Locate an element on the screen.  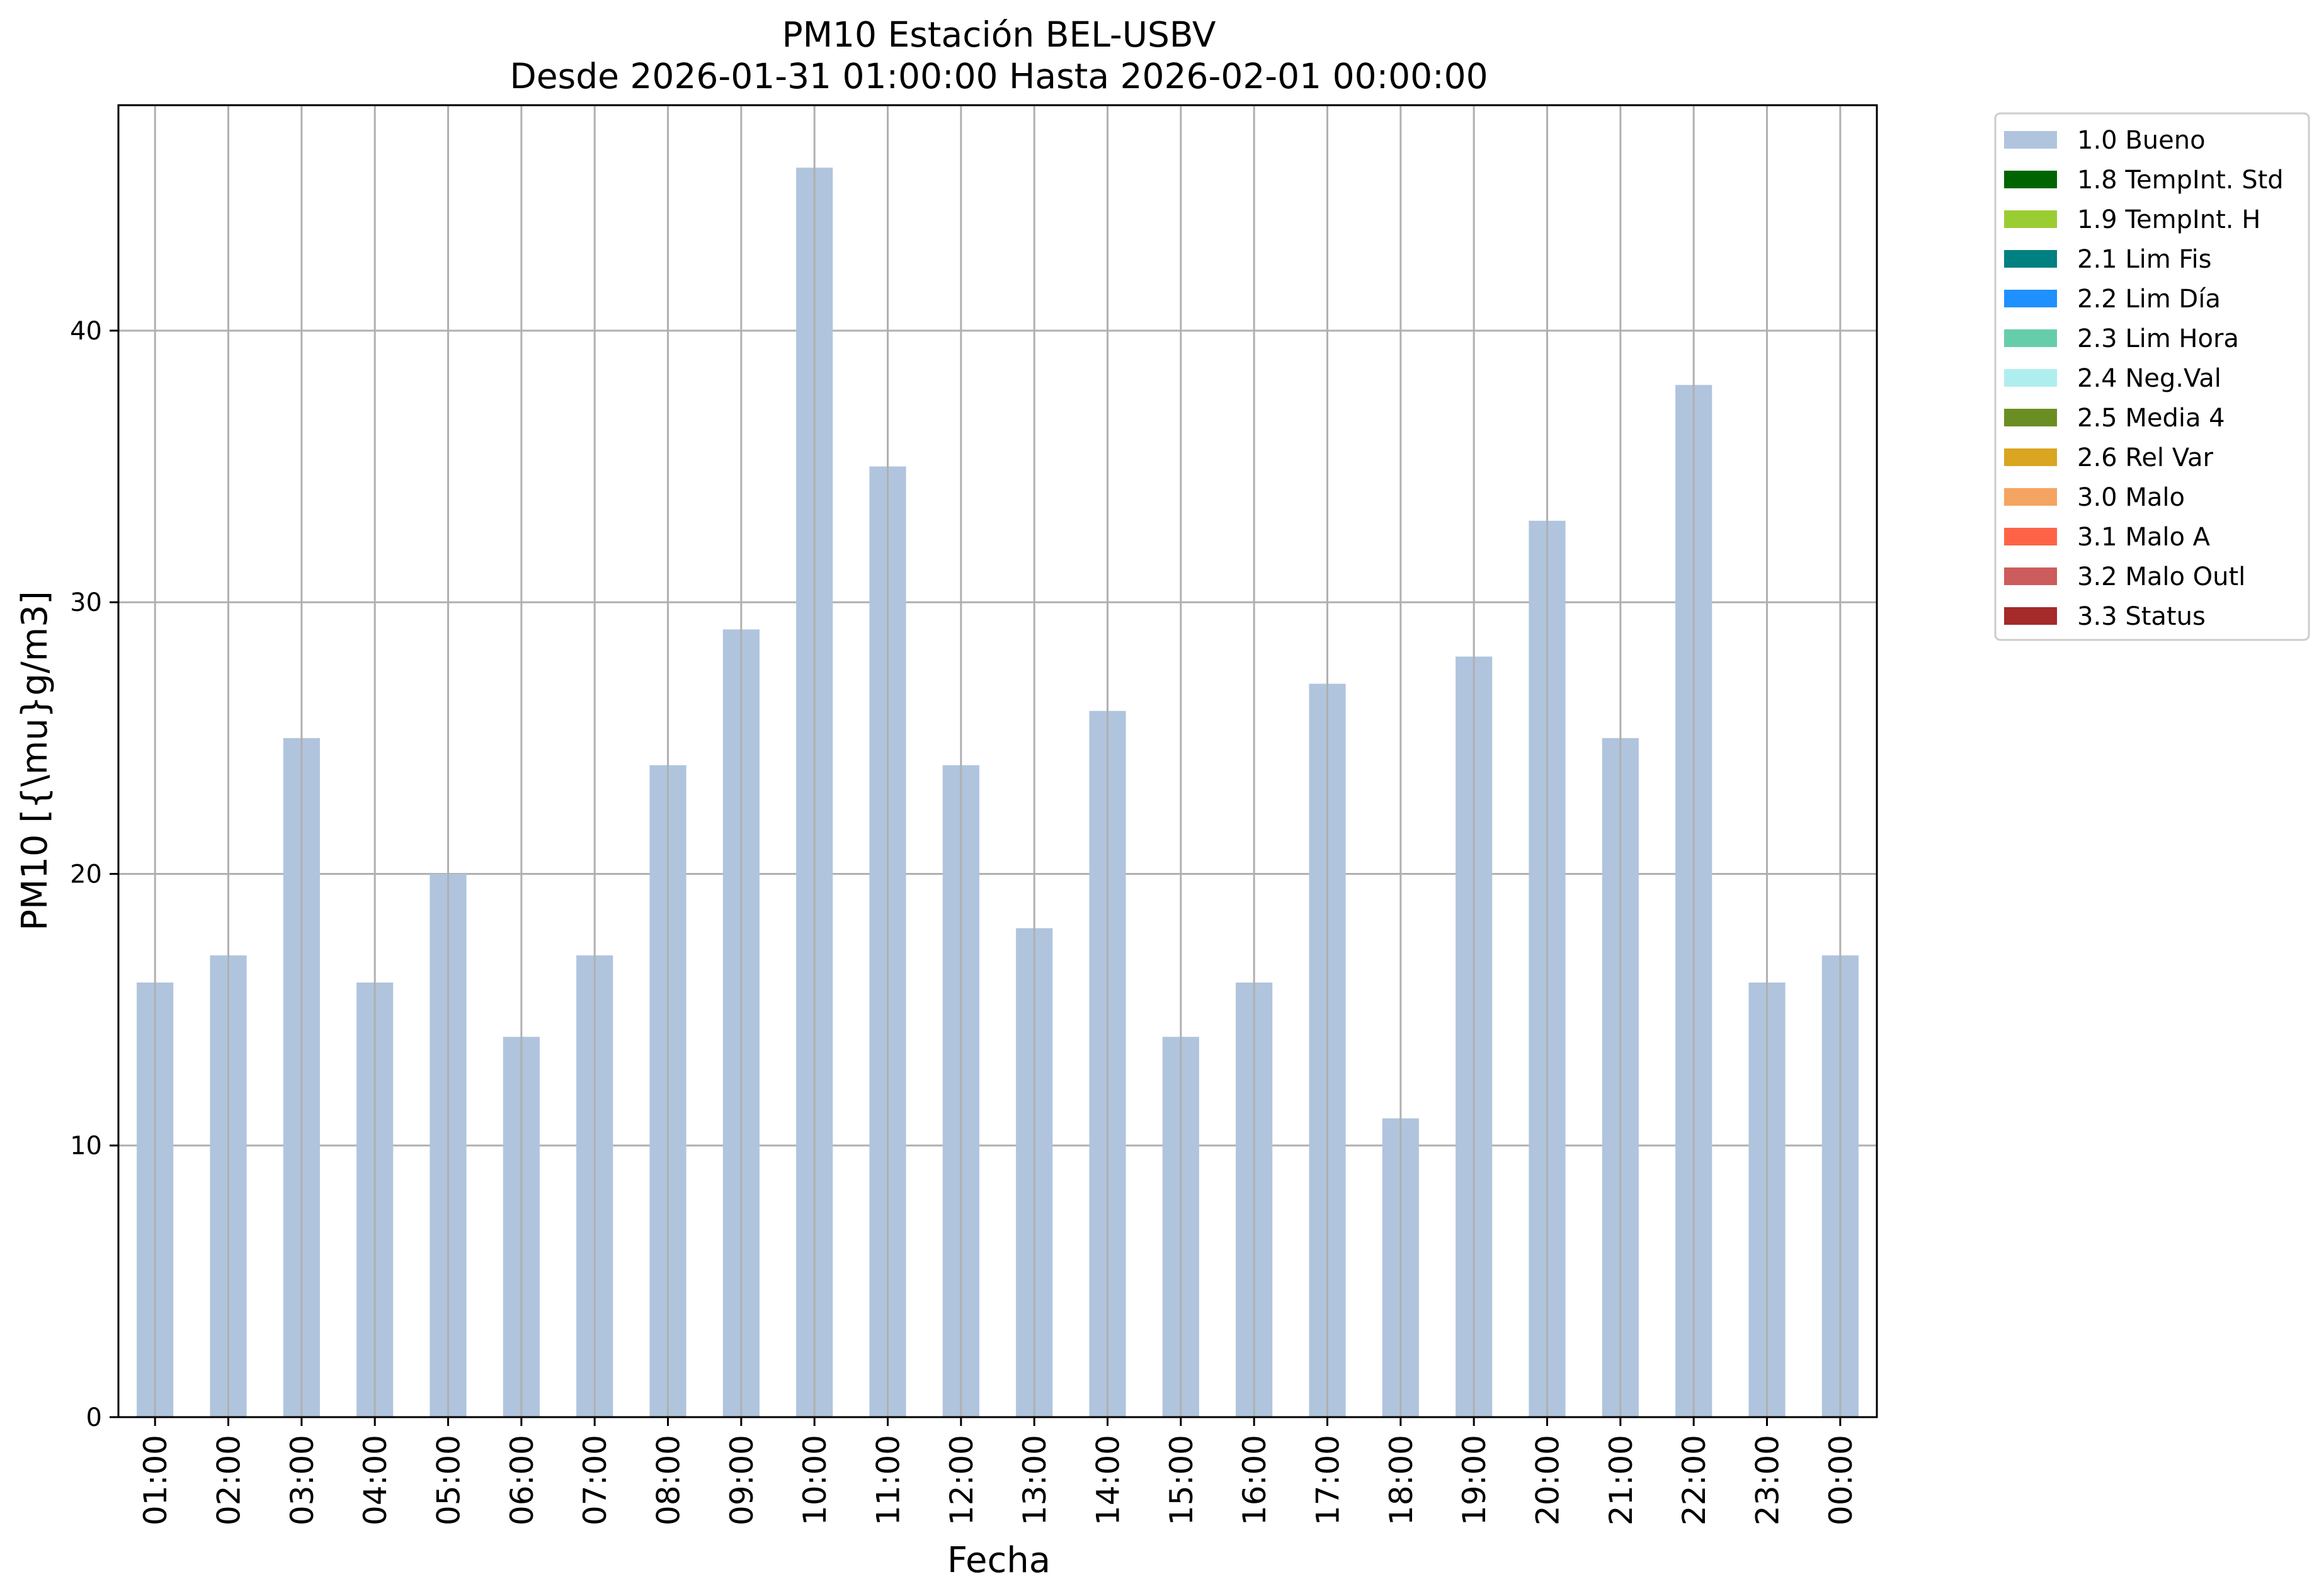
x-tick-label: 13:00 is located at coordinates (1035, 1480).